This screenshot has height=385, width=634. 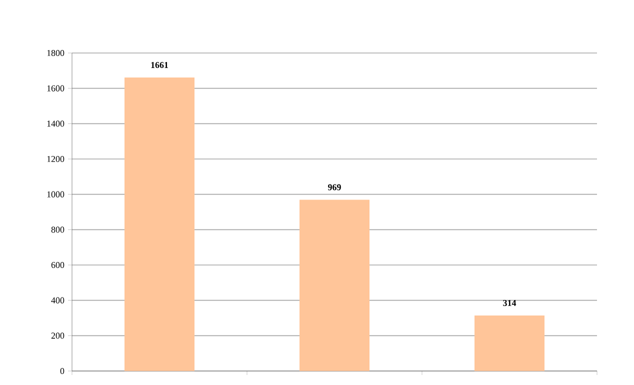 What do you see at coordinates (57, 300) in the screenshot?
I see `y-tick-label: 400` at bounding box center [57, 300].